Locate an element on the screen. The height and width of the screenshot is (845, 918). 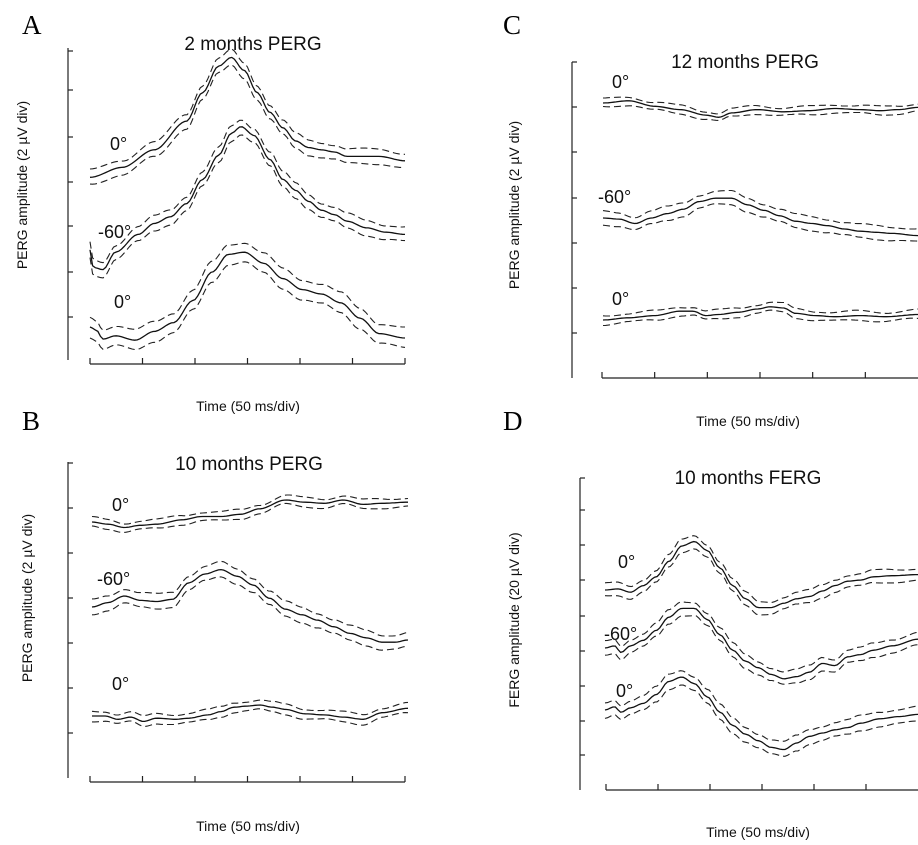
panel-b-series-label-0: 0° is located at coordinates (120, 505).